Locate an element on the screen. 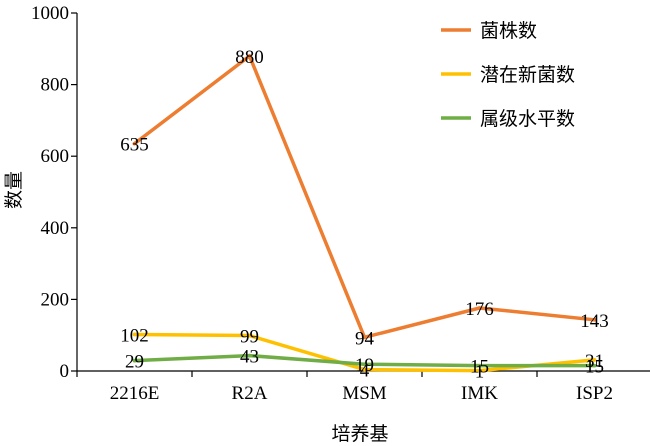 Image resolution: width=650 pixels, height=446 pixels. data-label: 94 is located at coordinates (365, 338).